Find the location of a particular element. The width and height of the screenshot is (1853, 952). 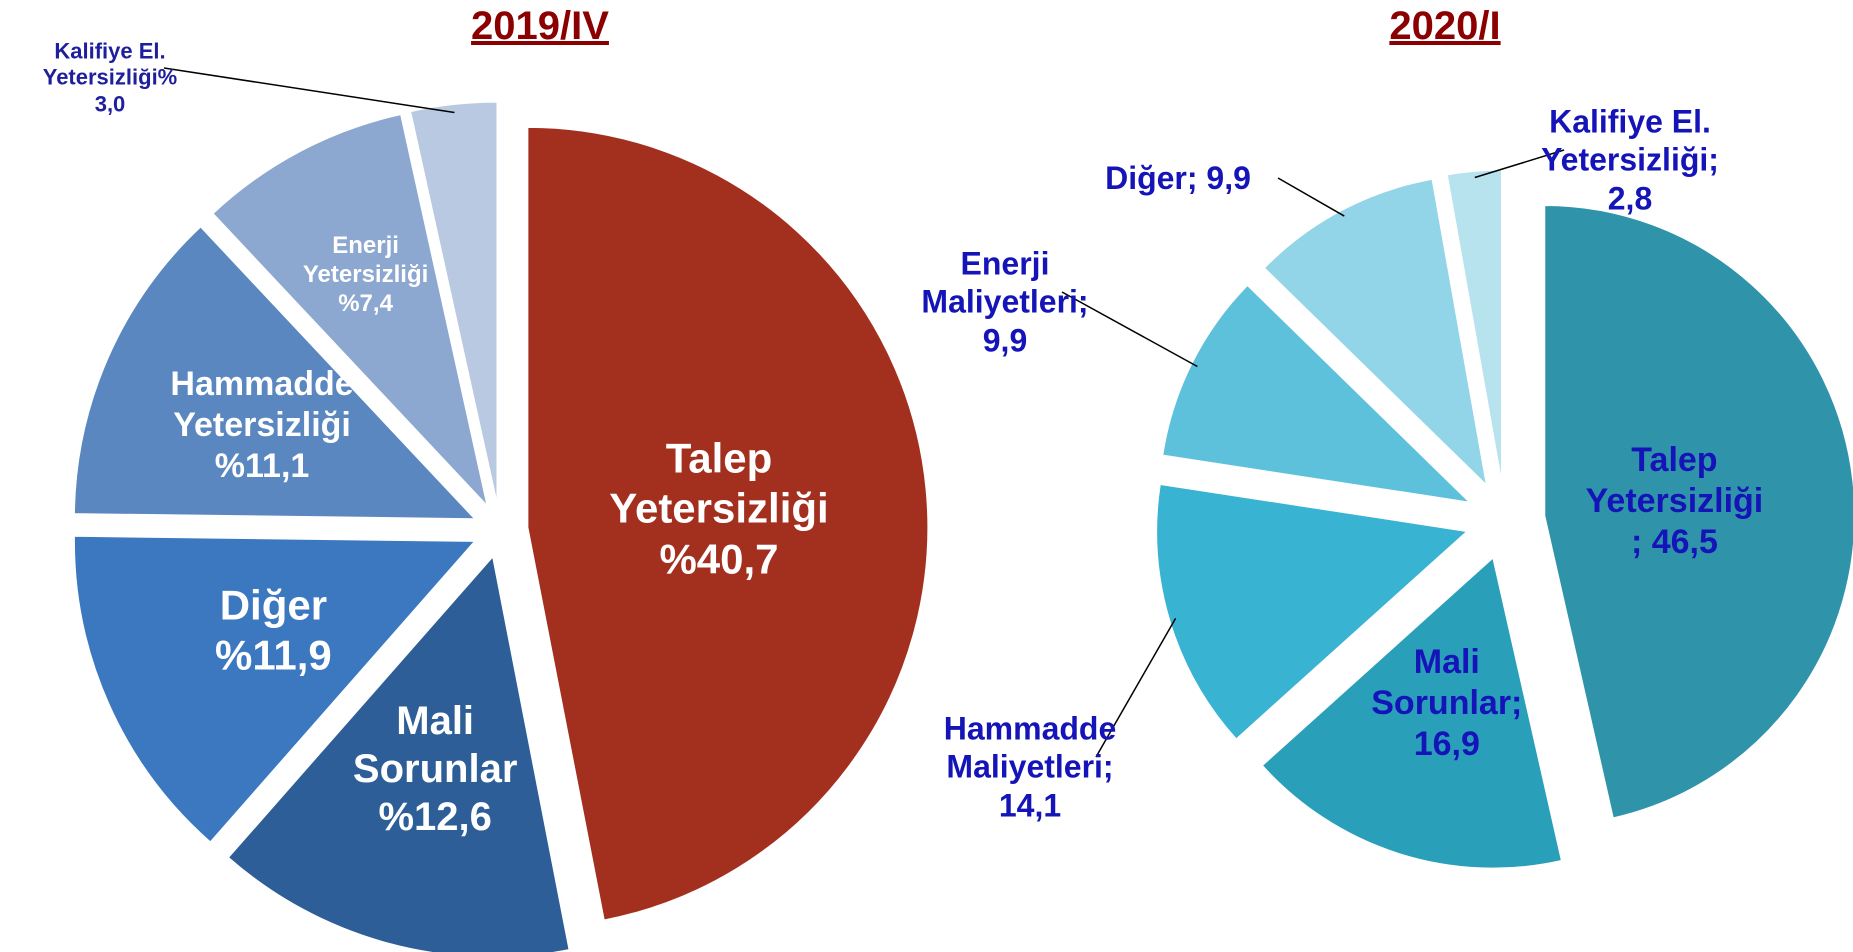

slice-name: Kalifiye El. Yetersizliği% is located at coordinates (110, 64).